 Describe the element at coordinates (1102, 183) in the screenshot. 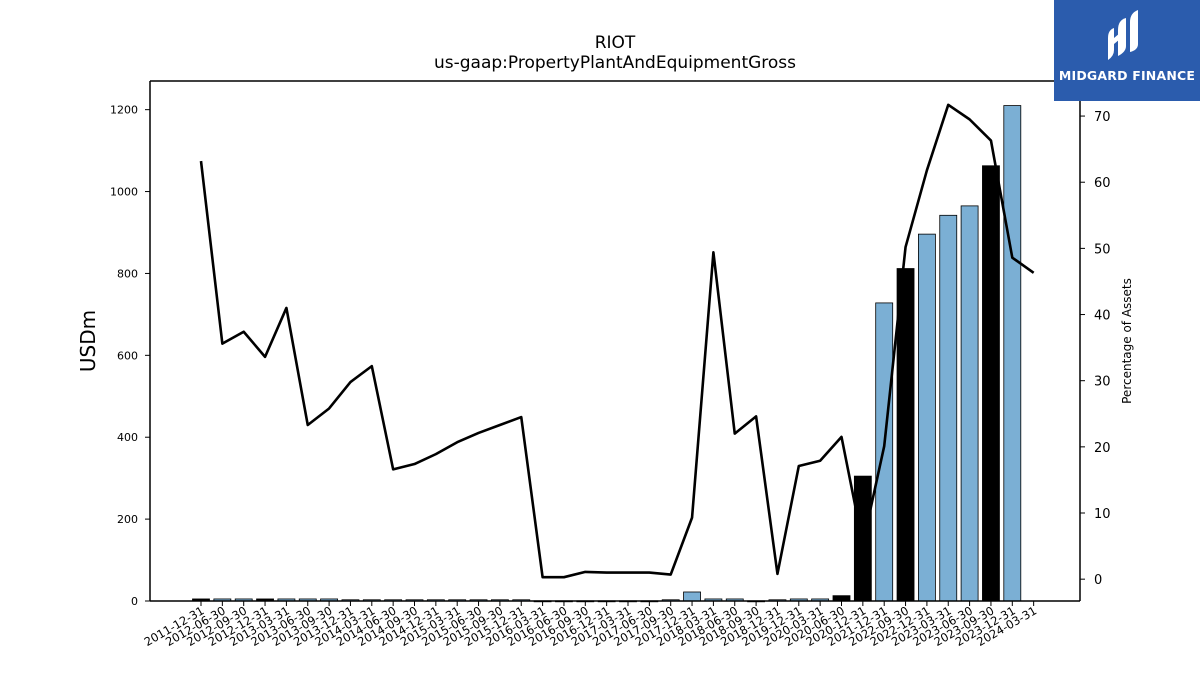

I see `y2-tick-label: 60` at that location.